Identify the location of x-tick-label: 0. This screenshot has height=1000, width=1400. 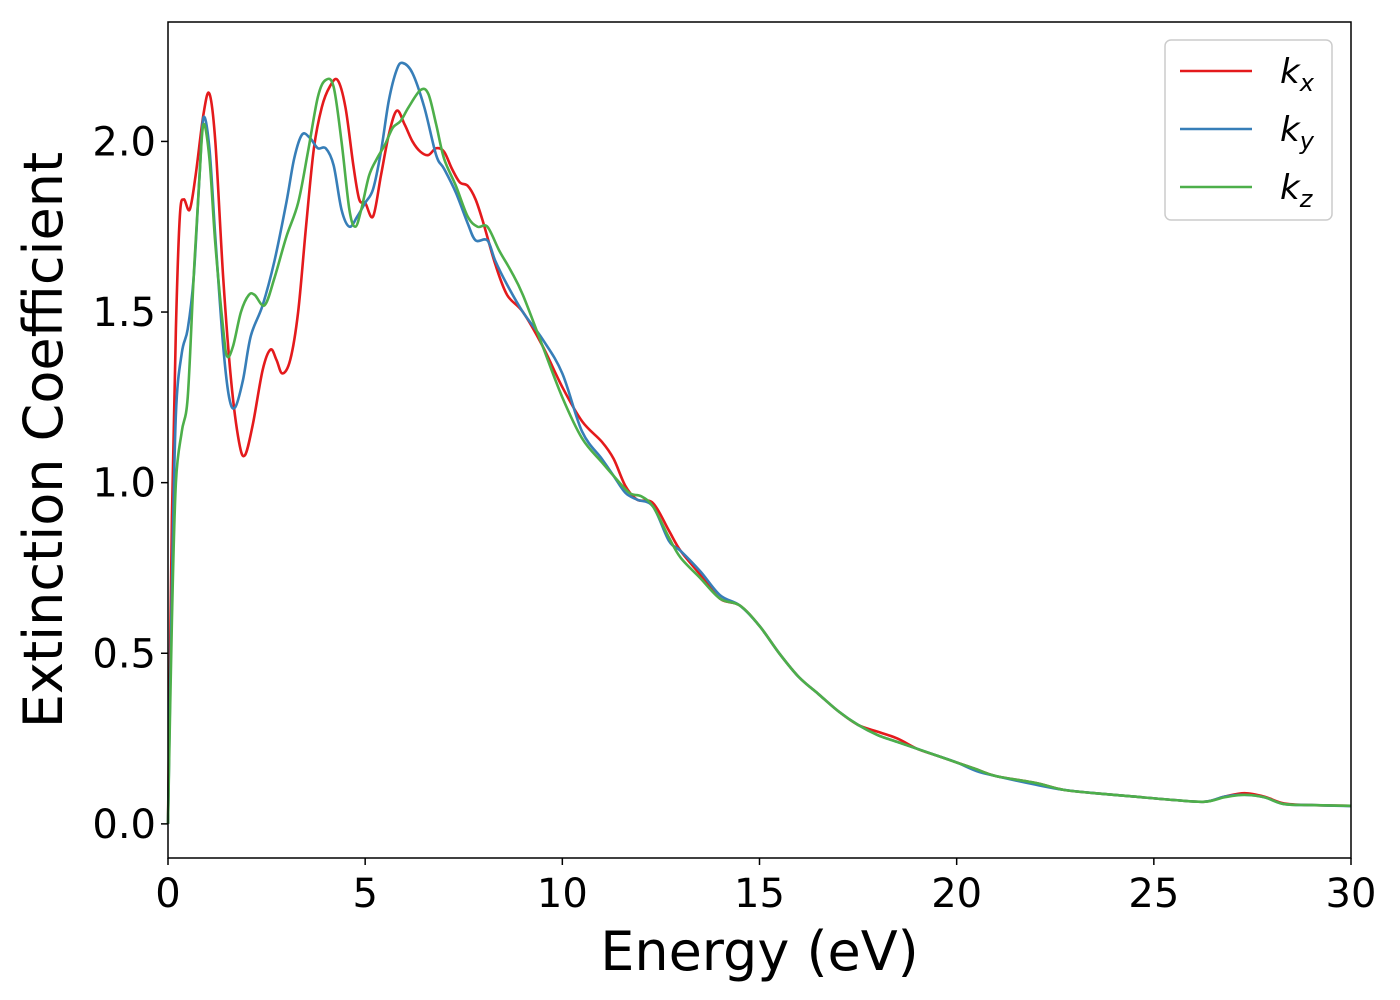
(167, 894).